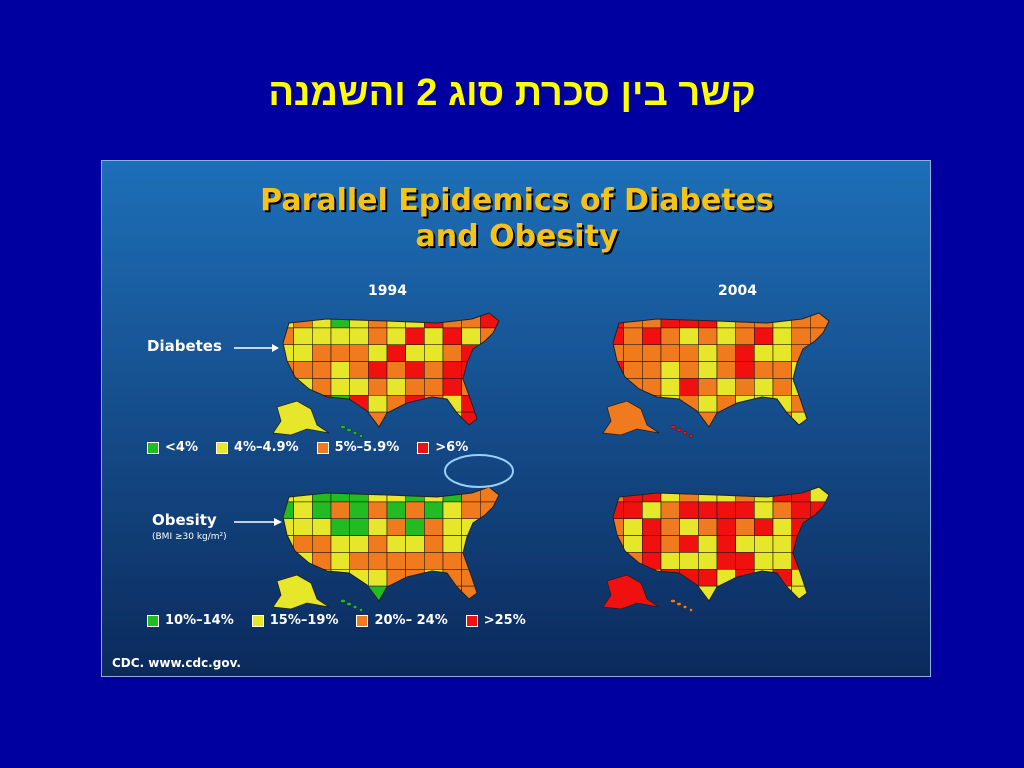 This screenshot has height=768, width=1024. I want to click on legend-label: 10%–14%, so click(199, 620).